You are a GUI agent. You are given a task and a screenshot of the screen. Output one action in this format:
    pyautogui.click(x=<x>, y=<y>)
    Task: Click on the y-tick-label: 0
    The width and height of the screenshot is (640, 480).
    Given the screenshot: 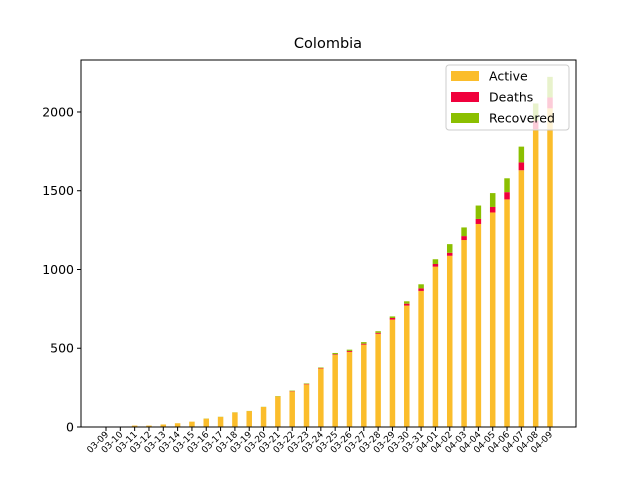 What is the action you would take?
    pyautogui.click(x=70, y=427)
    